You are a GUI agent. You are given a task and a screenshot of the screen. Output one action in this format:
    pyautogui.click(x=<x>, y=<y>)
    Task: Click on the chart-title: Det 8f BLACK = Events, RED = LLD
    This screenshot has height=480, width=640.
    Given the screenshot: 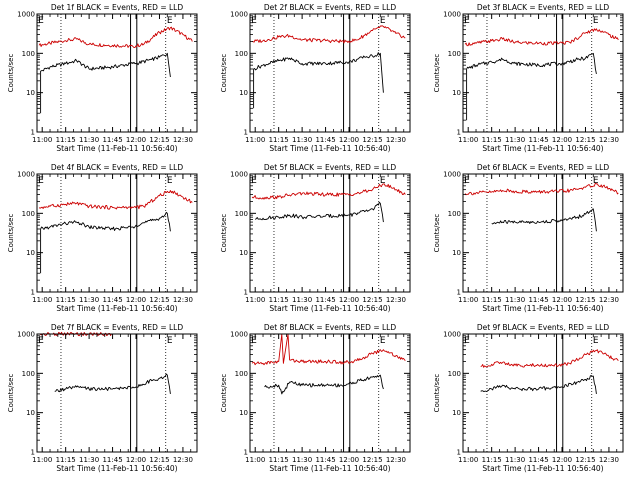 What is the action you would take?
    pyautogui.click(x=330, y=327)
    